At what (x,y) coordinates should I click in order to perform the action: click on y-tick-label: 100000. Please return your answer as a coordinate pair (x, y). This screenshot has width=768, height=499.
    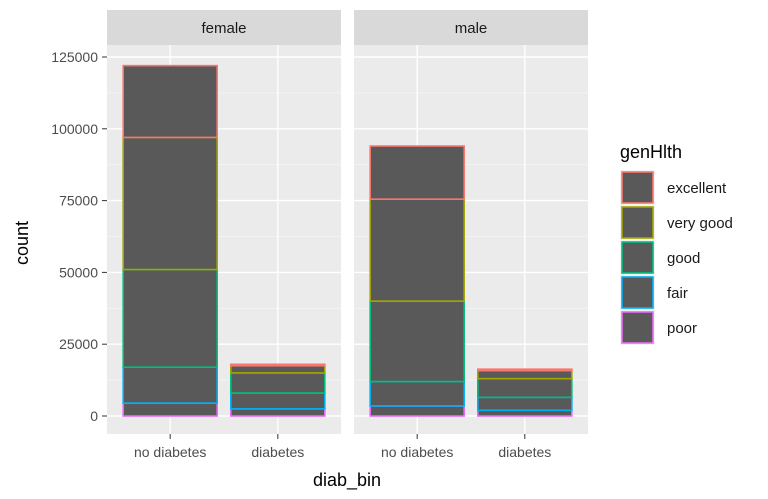
    Looking at the image, I should click on (74, 129).